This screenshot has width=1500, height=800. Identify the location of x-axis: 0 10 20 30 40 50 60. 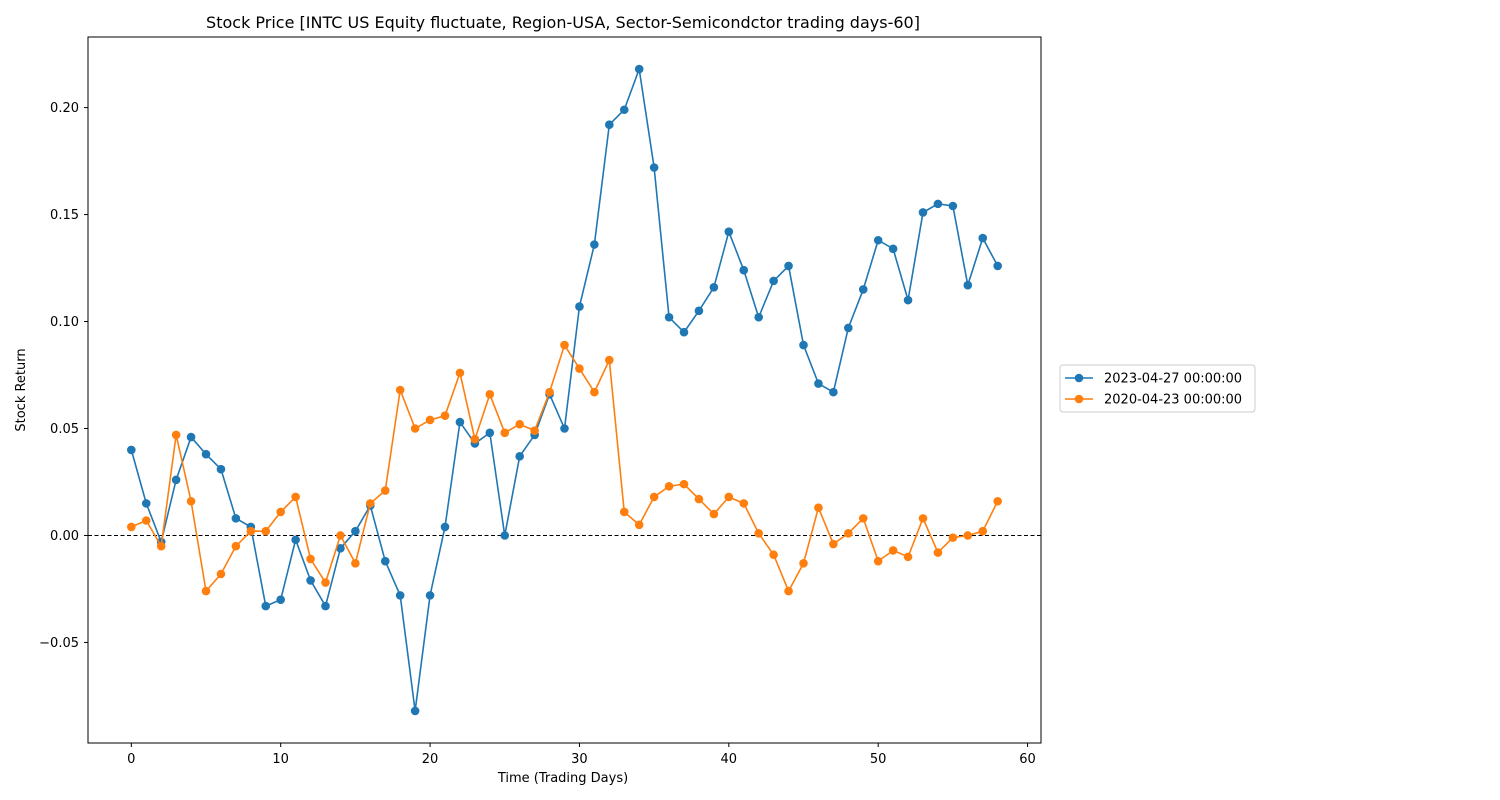
(581, 755).